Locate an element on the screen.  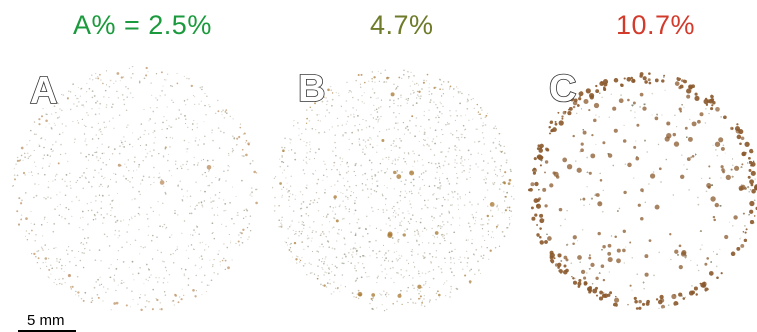
panel-b-letter: B is located at coordinates (311, 89).